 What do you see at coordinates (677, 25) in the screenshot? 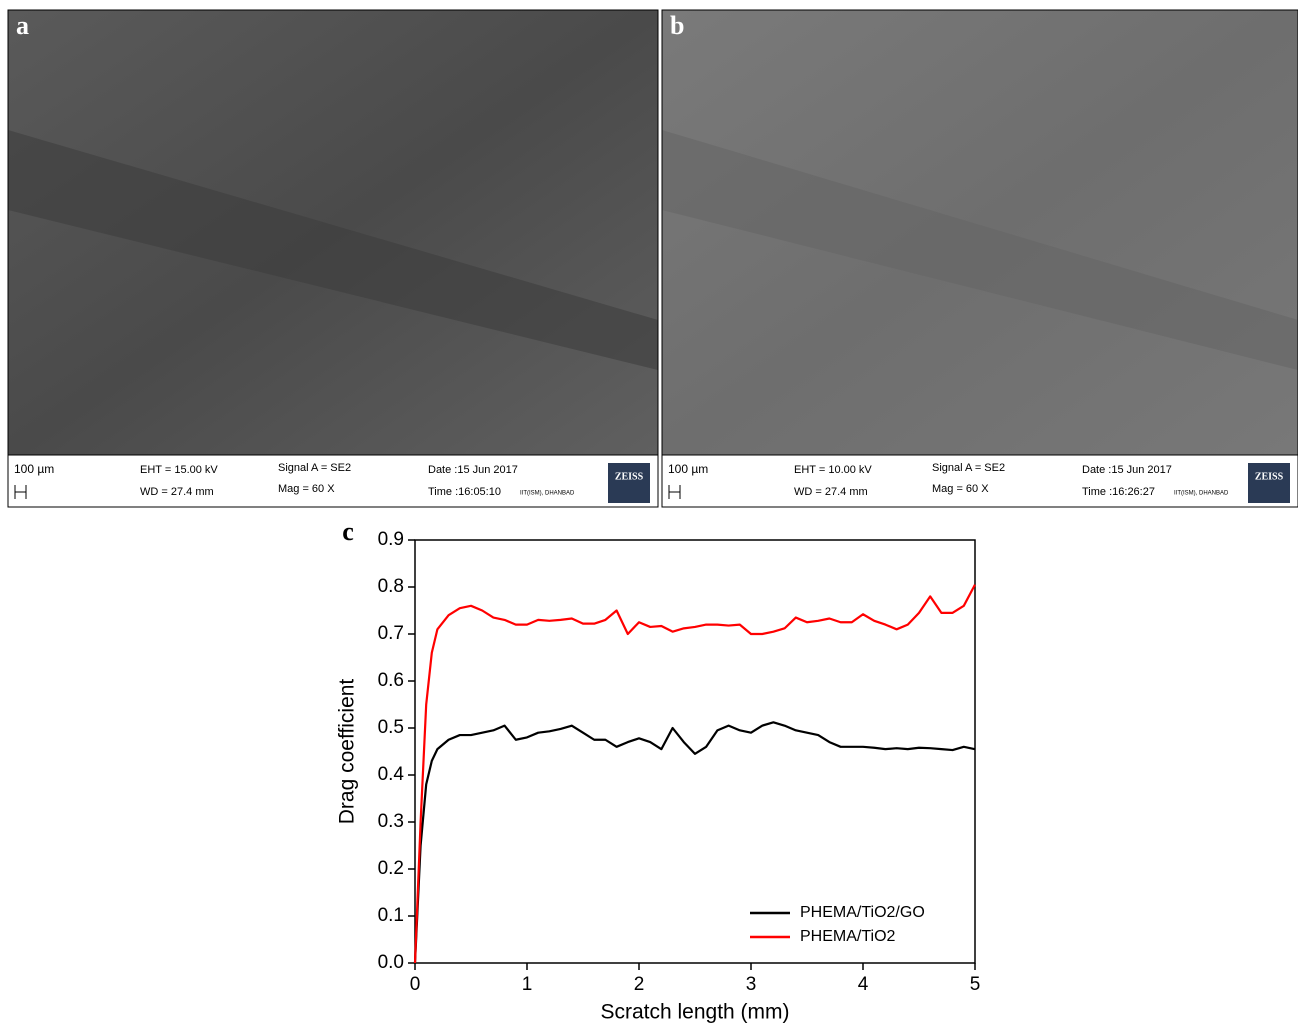
I see `panel-label: b` at bounding box center [677, 25].